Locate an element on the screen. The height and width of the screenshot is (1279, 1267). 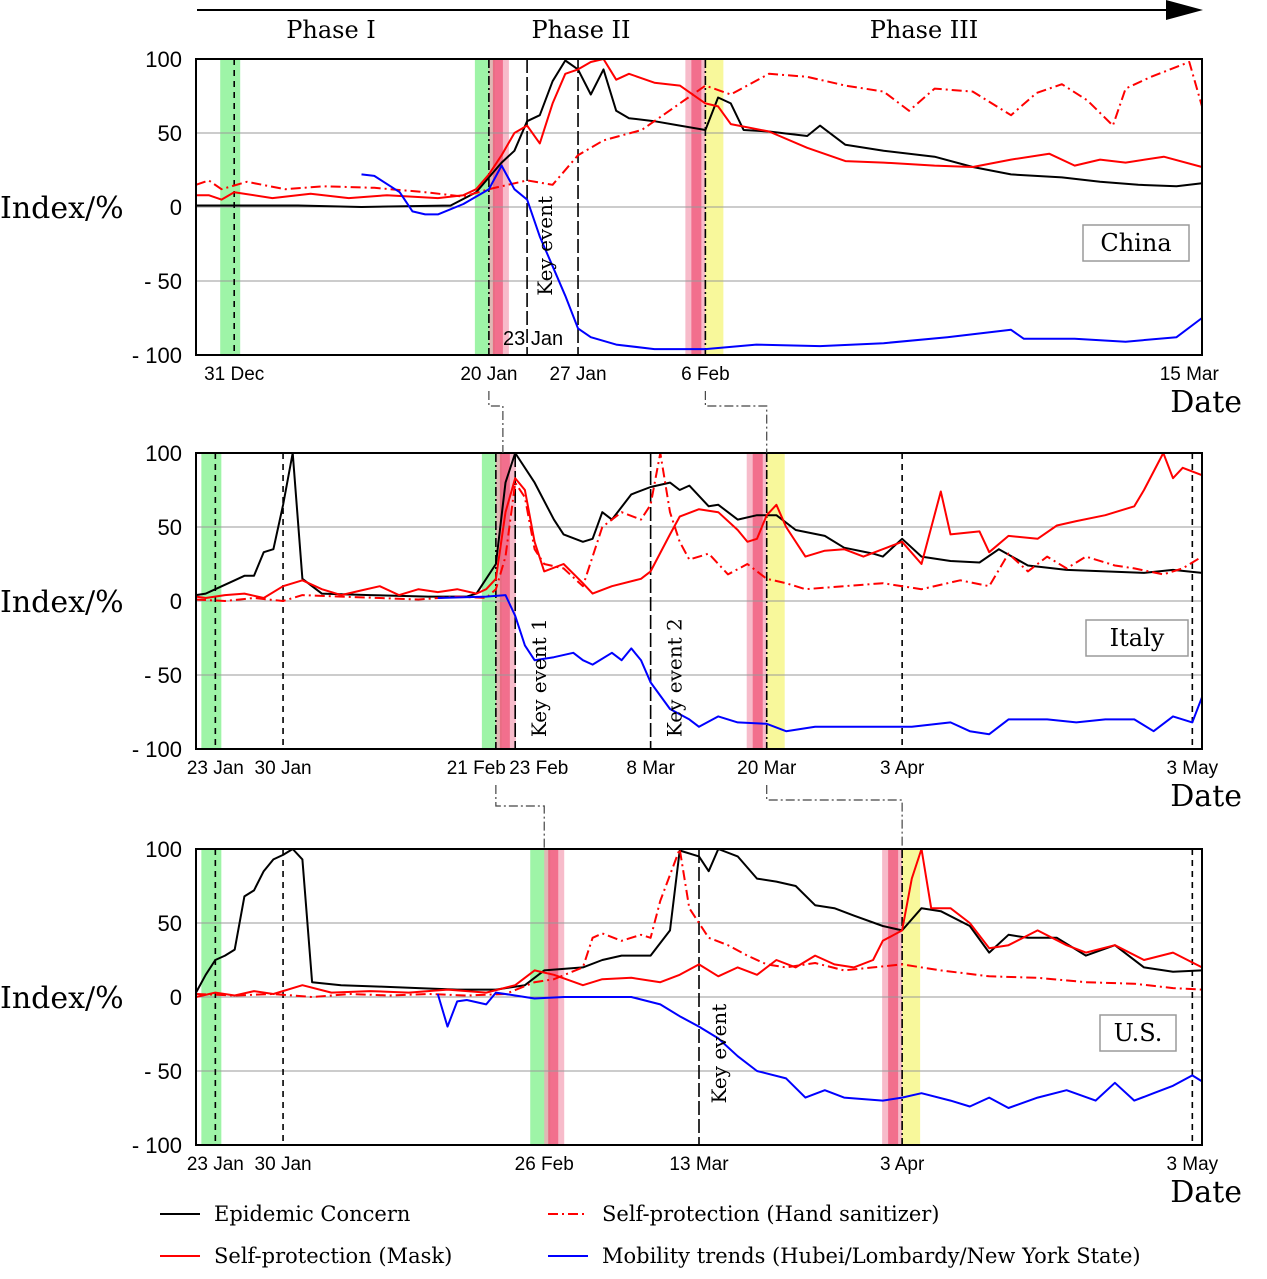
phase-3-label: Phase III is located at coordinates (924, 30).